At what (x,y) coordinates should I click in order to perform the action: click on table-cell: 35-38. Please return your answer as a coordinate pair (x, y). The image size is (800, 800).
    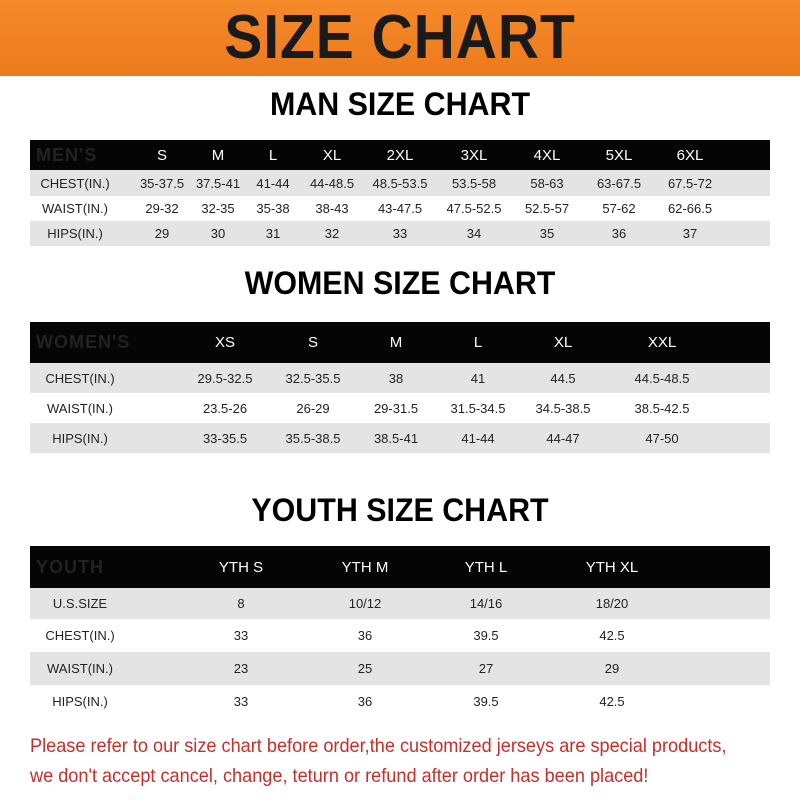
    Looking at the image, I should click on (273, 208).